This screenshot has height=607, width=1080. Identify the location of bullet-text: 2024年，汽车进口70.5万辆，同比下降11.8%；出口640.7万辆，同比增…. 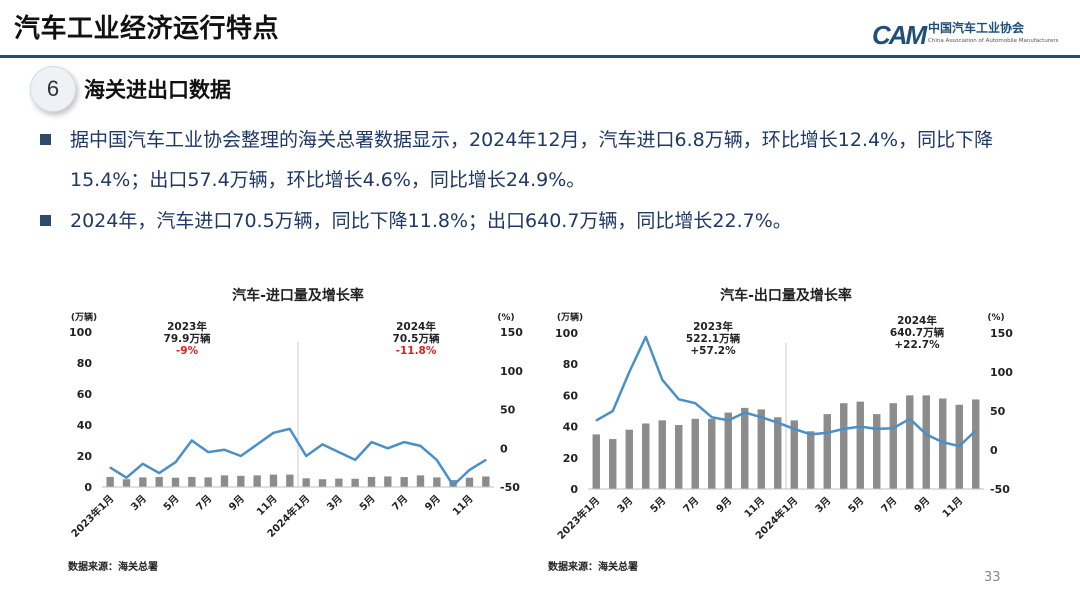
(431, 221).